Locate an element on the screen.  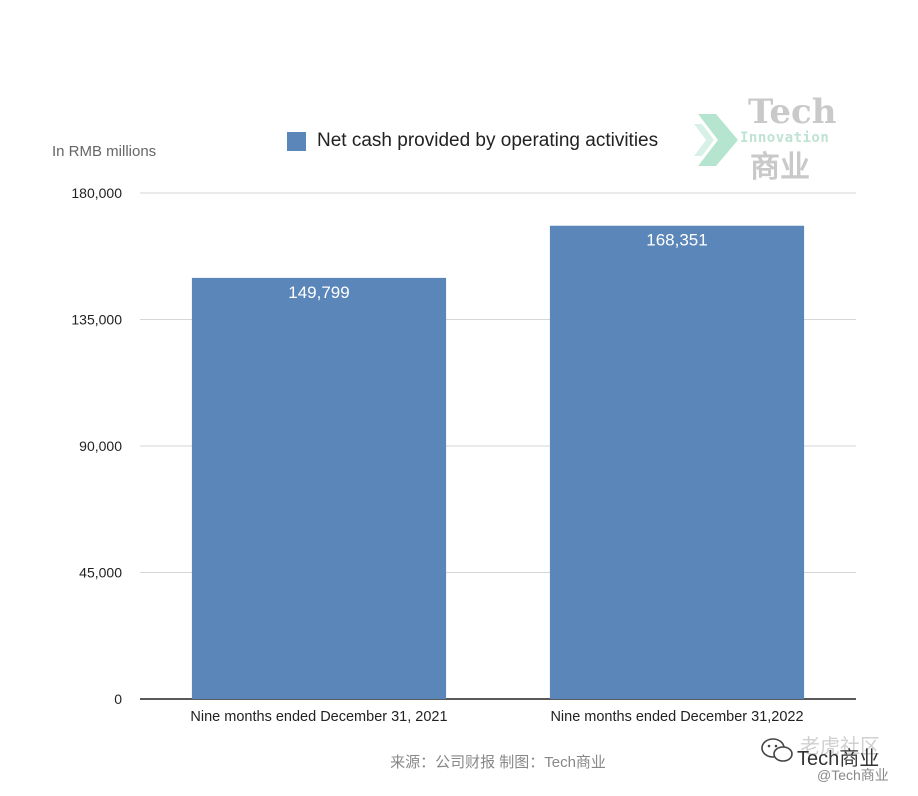
tech-logo: Tech Innovation 商业 is located at coordinates (767, 138).